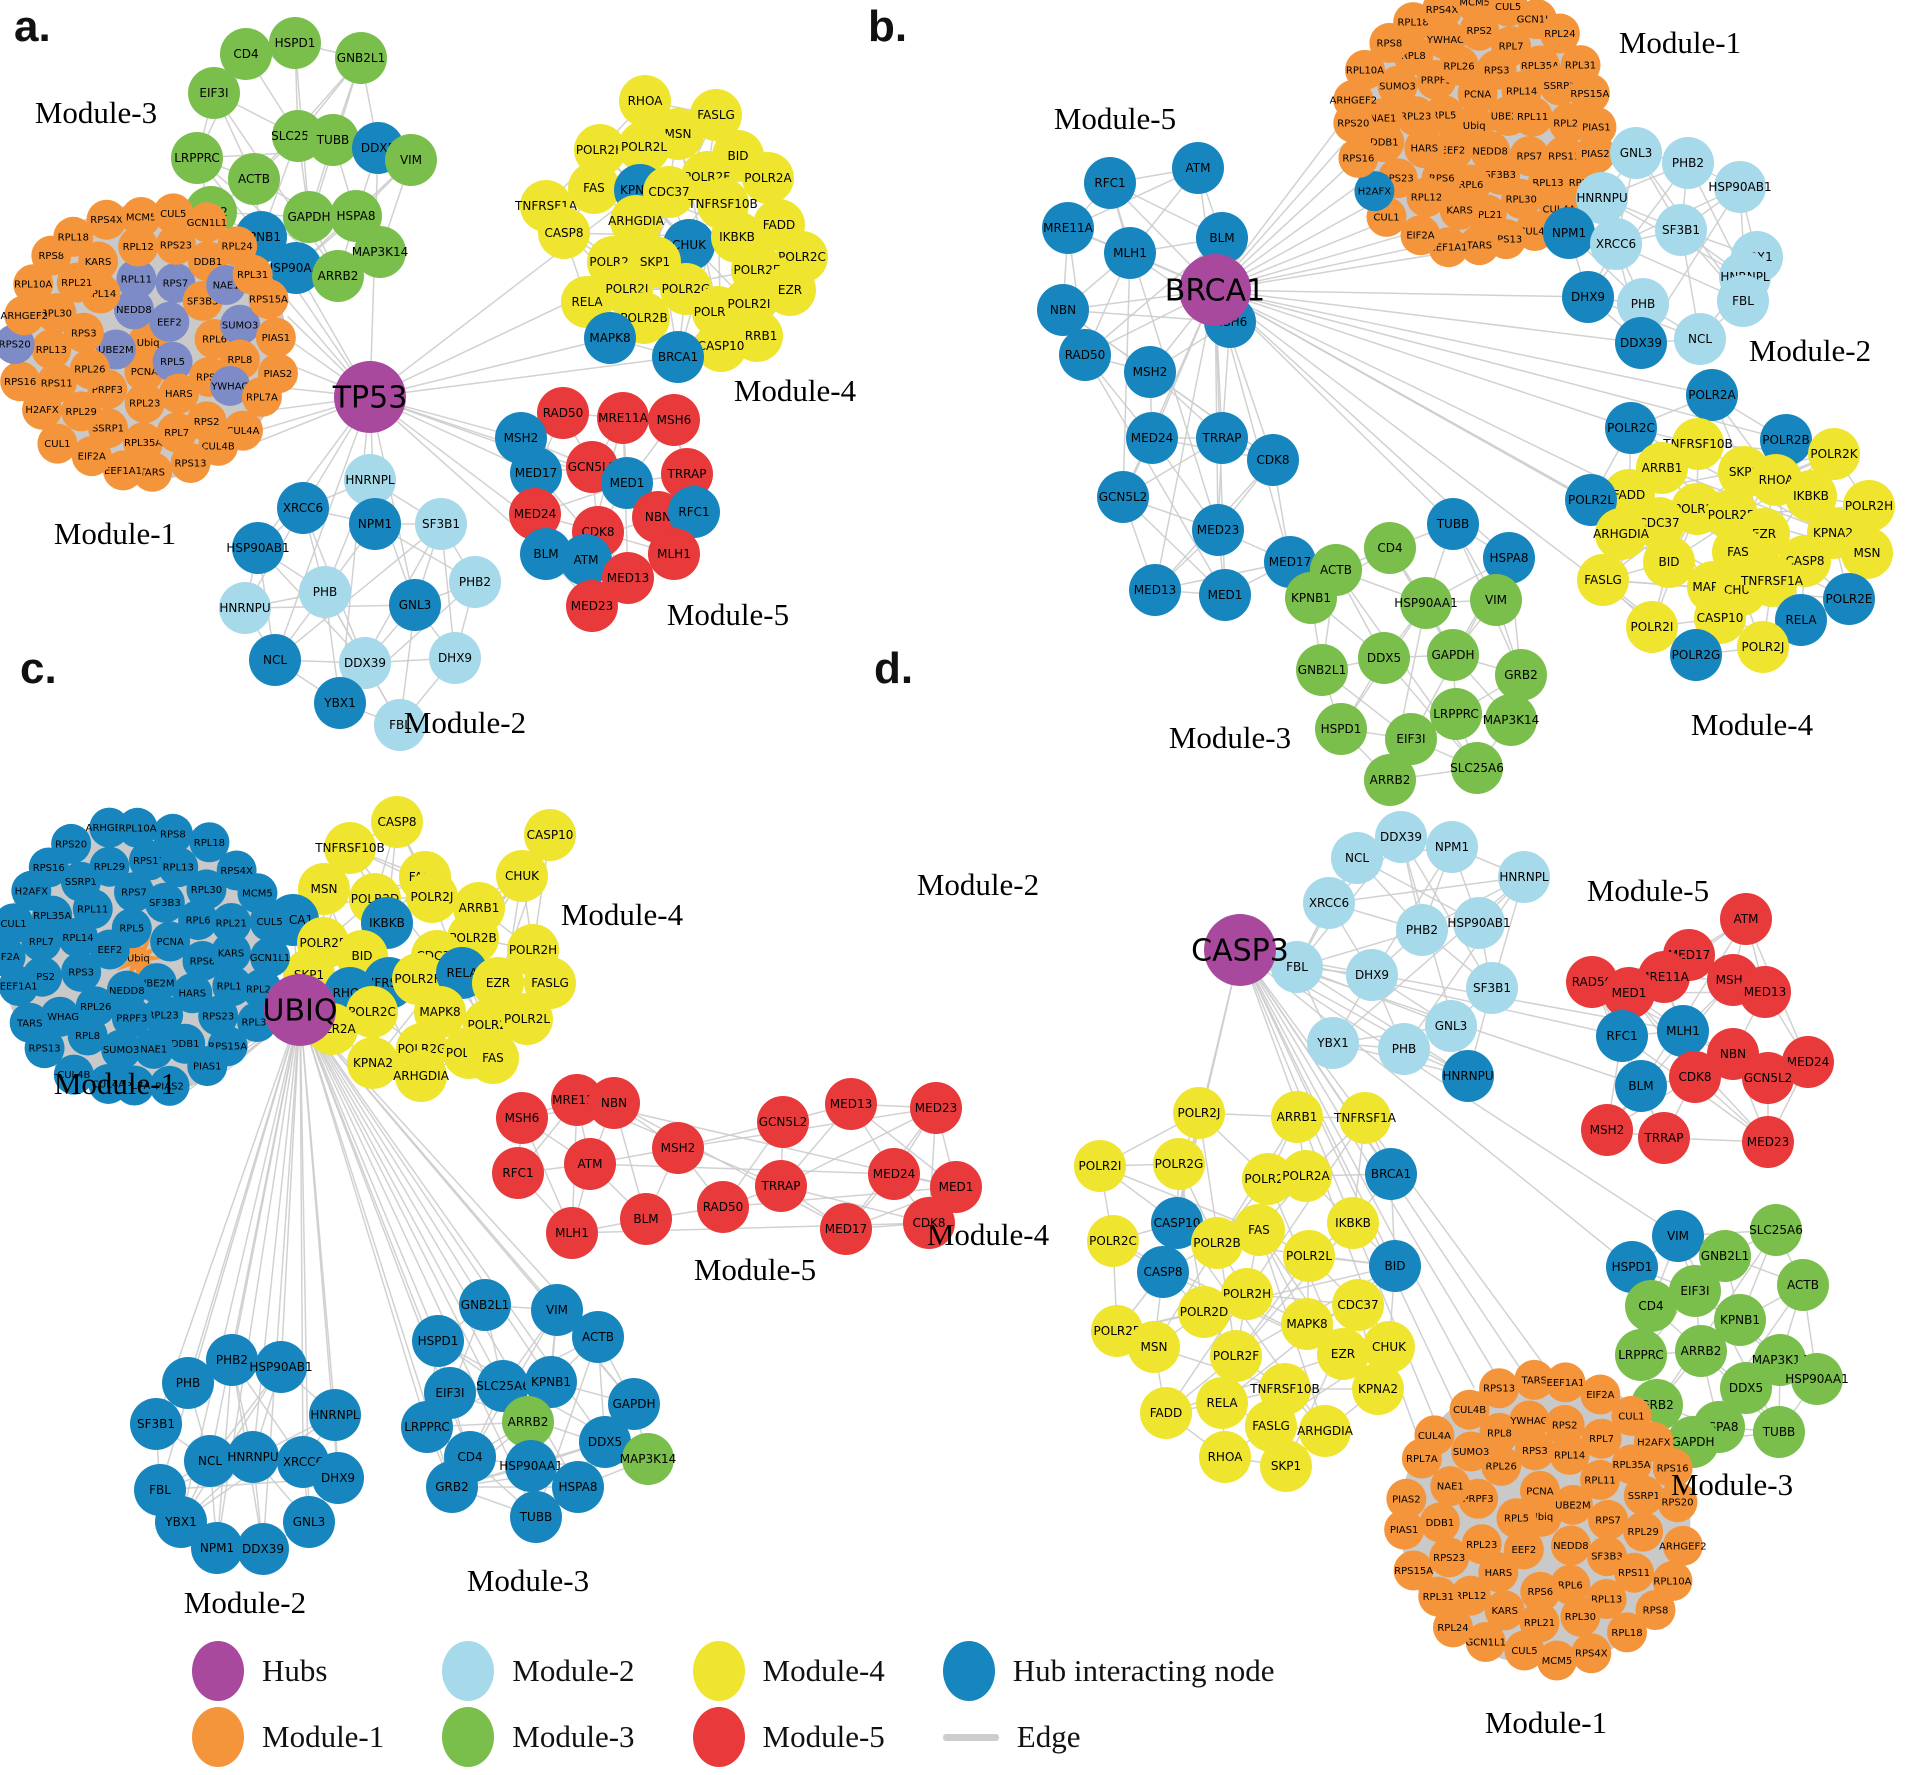 The width and height of the screenshot is (1923, 1775). Describe the element at coordinates (180, 1522) in the screenshot. I see `node-label-YBX1: YBX1` at that location.